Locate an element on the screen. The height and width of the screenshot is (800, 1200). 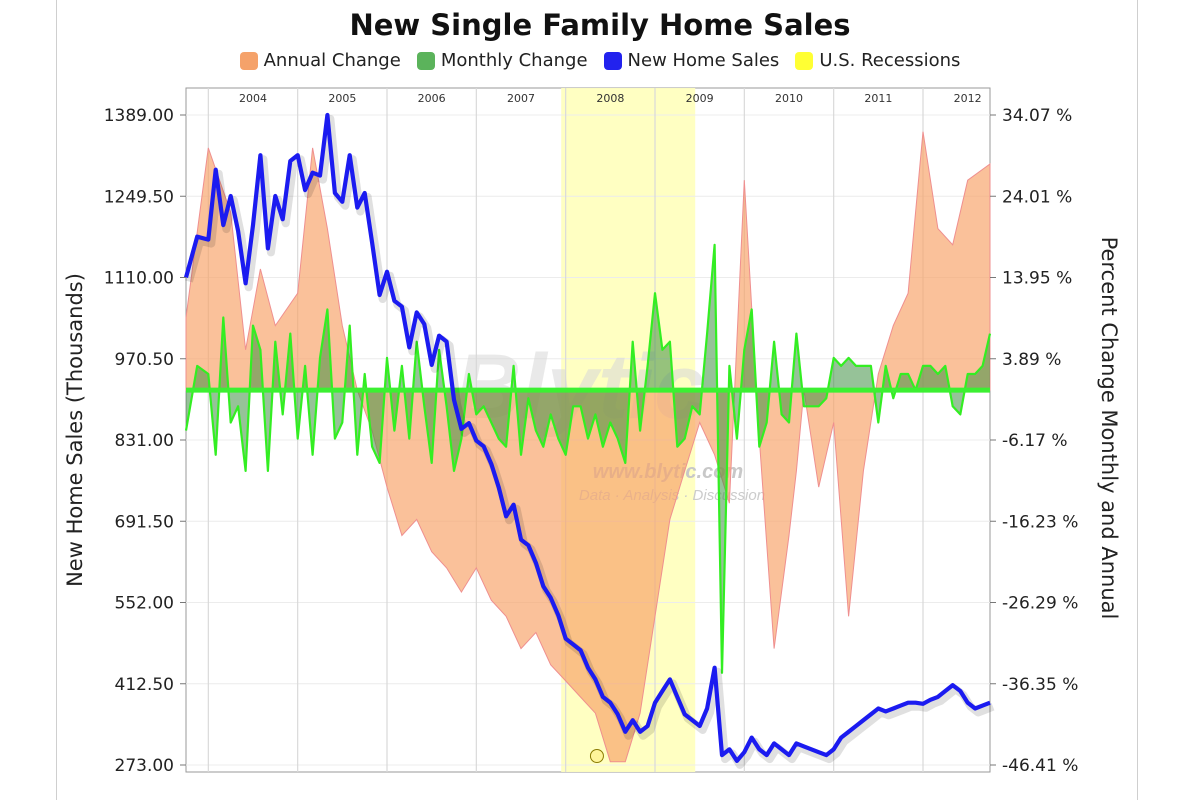
chart-title: New Single Family Home Sales is located at coordinates (600, 25).